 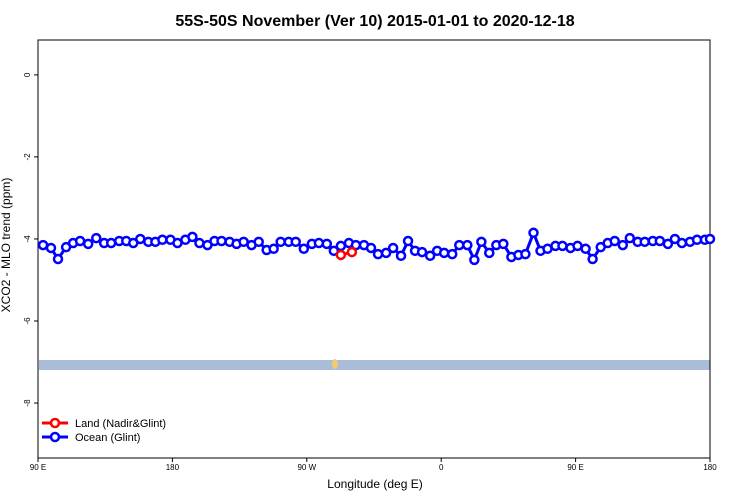 What do you see at coordinates (107, 438) in the screenshot?
I see `legend-label: Ocean (Glint)` at bounding box center [107, 438].